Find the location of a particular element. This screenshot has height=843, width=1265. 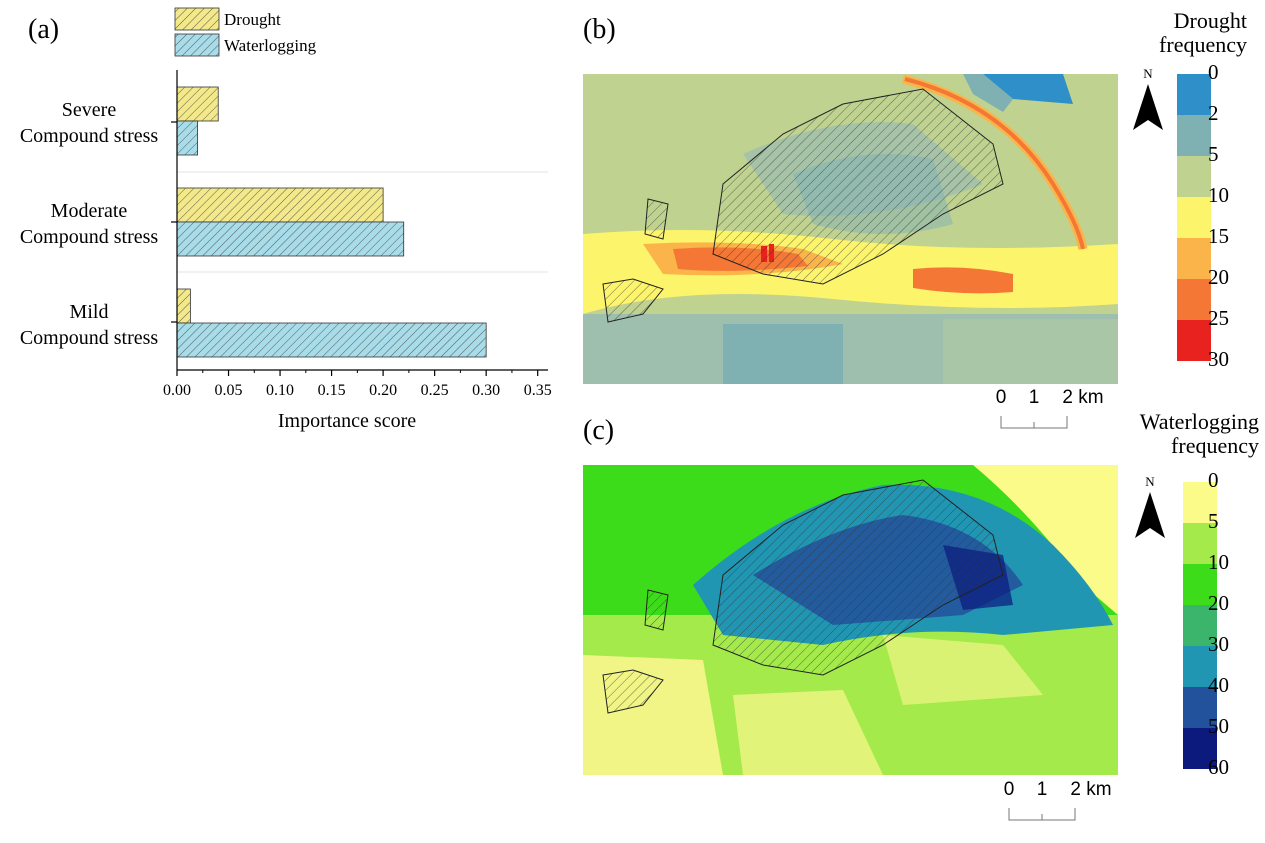

x-tick-label: 0.05 is located at coordinates (229, 390).